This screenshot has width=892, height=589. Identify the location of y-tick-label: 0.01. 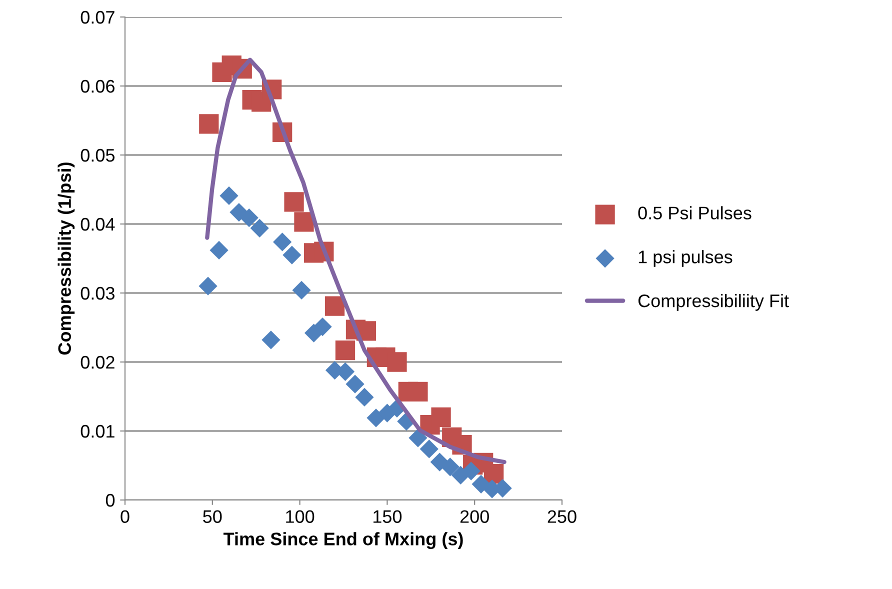
(97, 431).